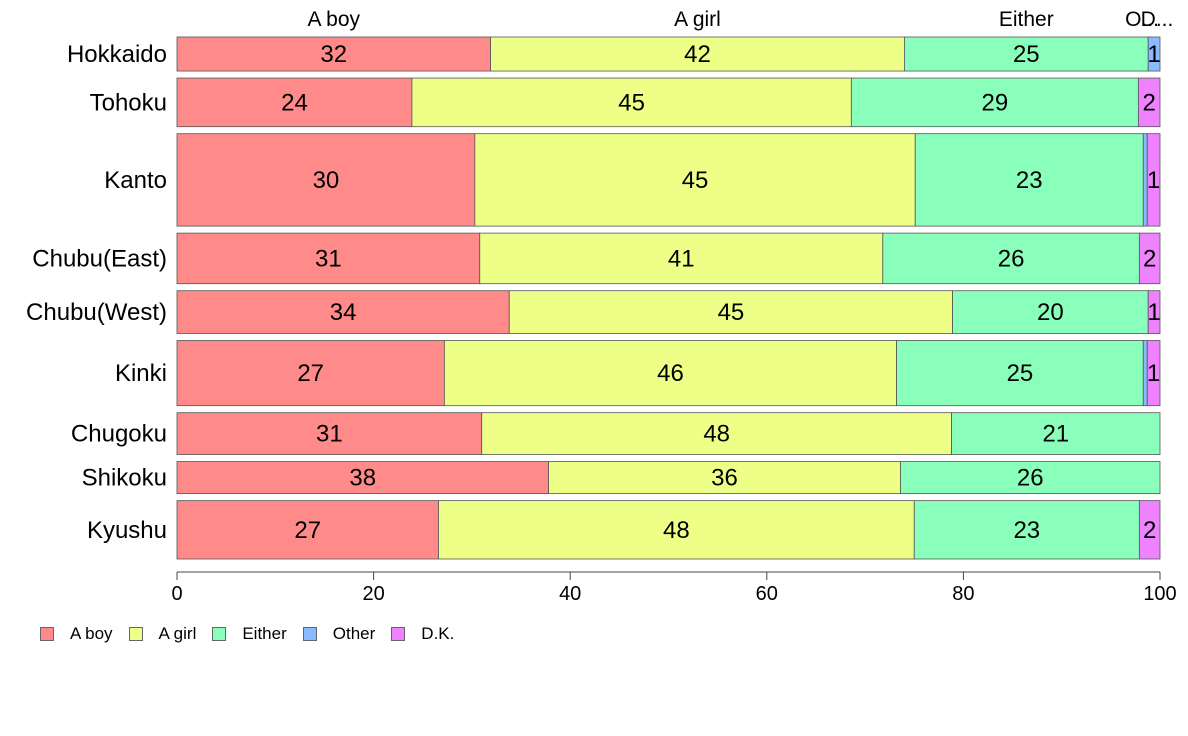  I want to click on x-tick-label: 100, so click(1159, 594).